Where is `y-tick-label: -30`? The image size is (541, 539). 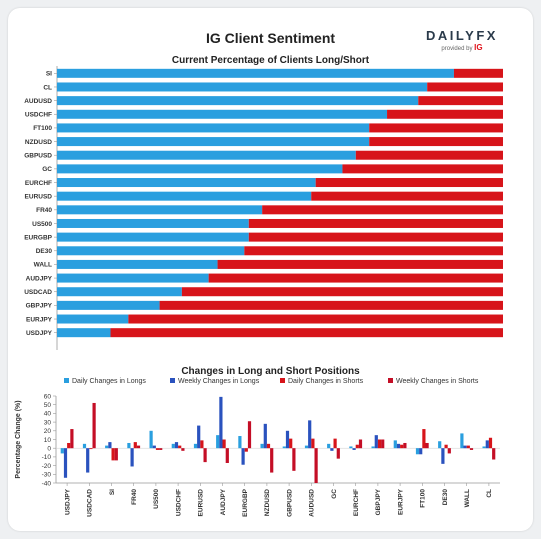 y-tick-label: -30 is located at coordinates (47, 475).